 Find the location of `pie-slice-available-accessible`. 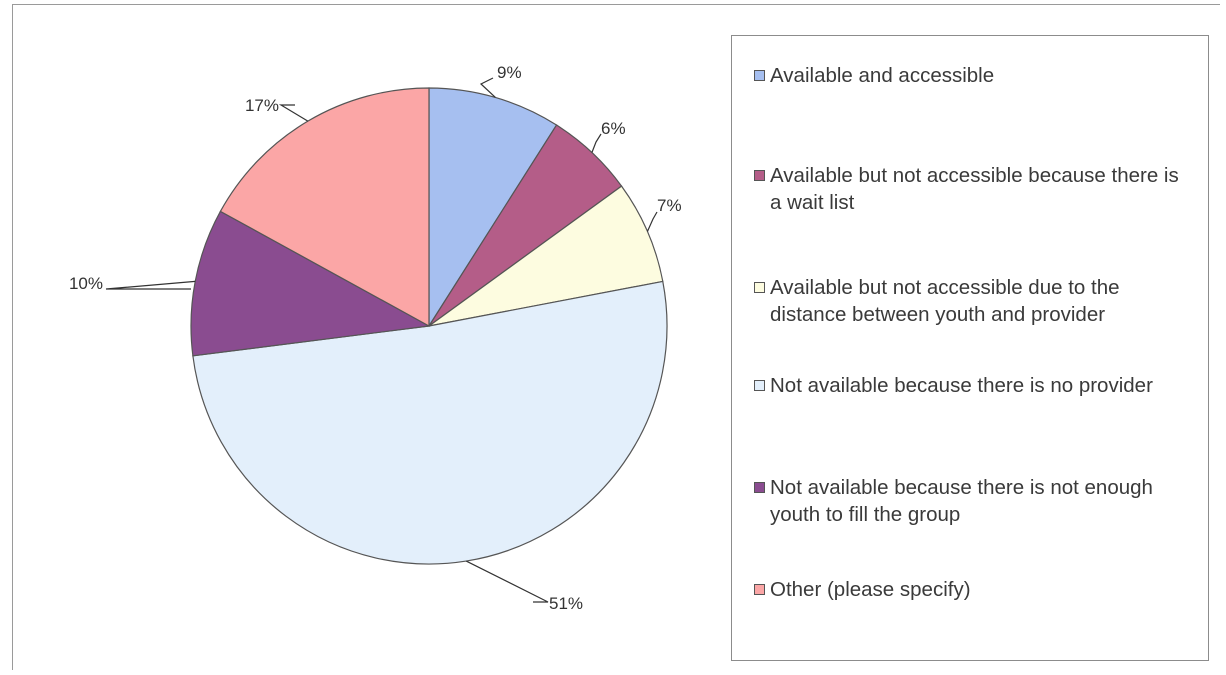

pie-slice-available-accessible is located at coordinates (493, 208).